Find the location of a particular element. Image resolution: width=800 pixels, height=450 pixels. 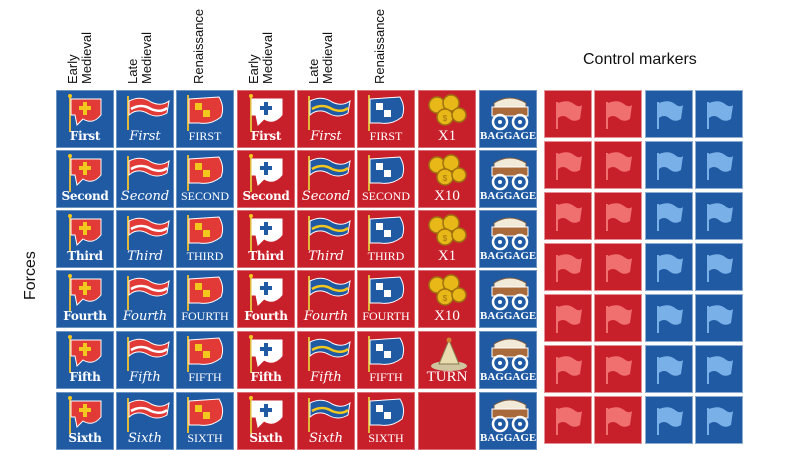

blank-counter is located at coordinates (447, 421).